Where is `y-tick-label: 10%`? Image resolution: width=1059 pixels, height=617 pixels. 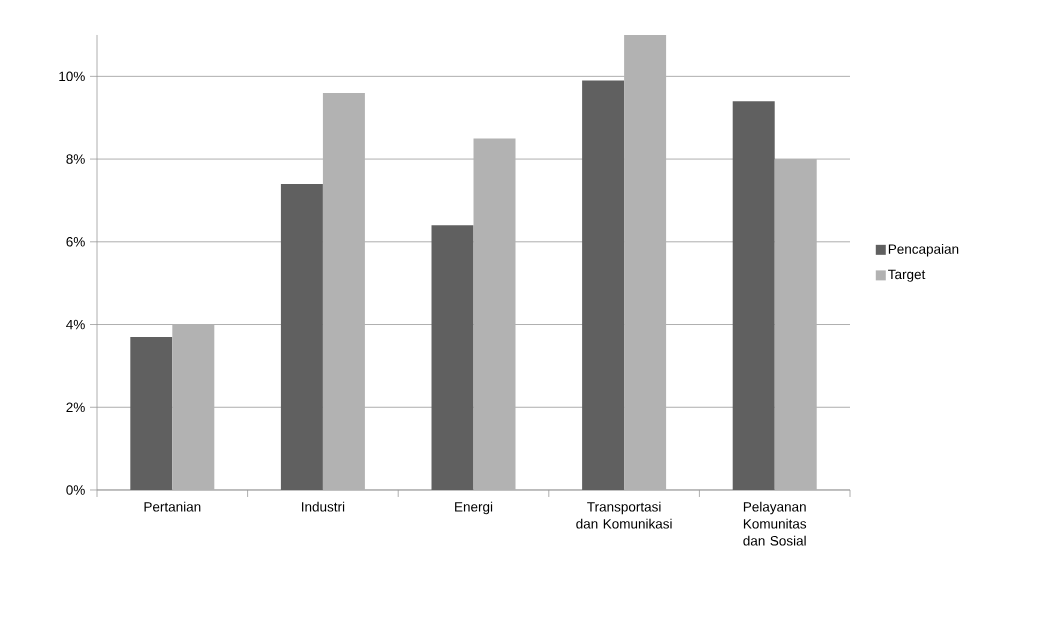 y-tick-label: 10% is located at coordinates (72, 76).